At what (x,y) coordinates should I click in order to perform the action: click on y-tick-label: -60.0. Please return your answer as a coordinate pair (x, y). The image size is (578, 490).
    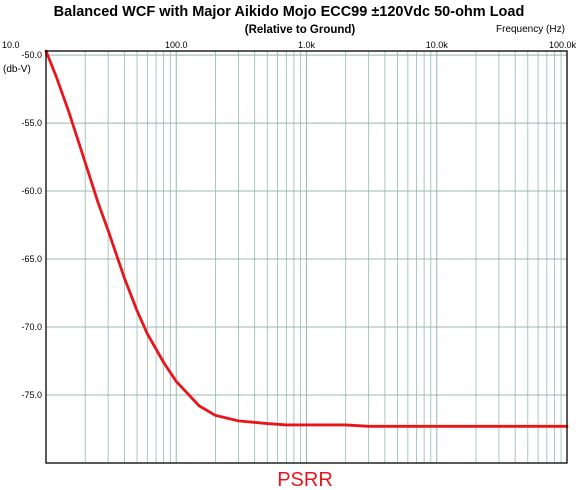
    Looking at the image, I should click on (31, 191).